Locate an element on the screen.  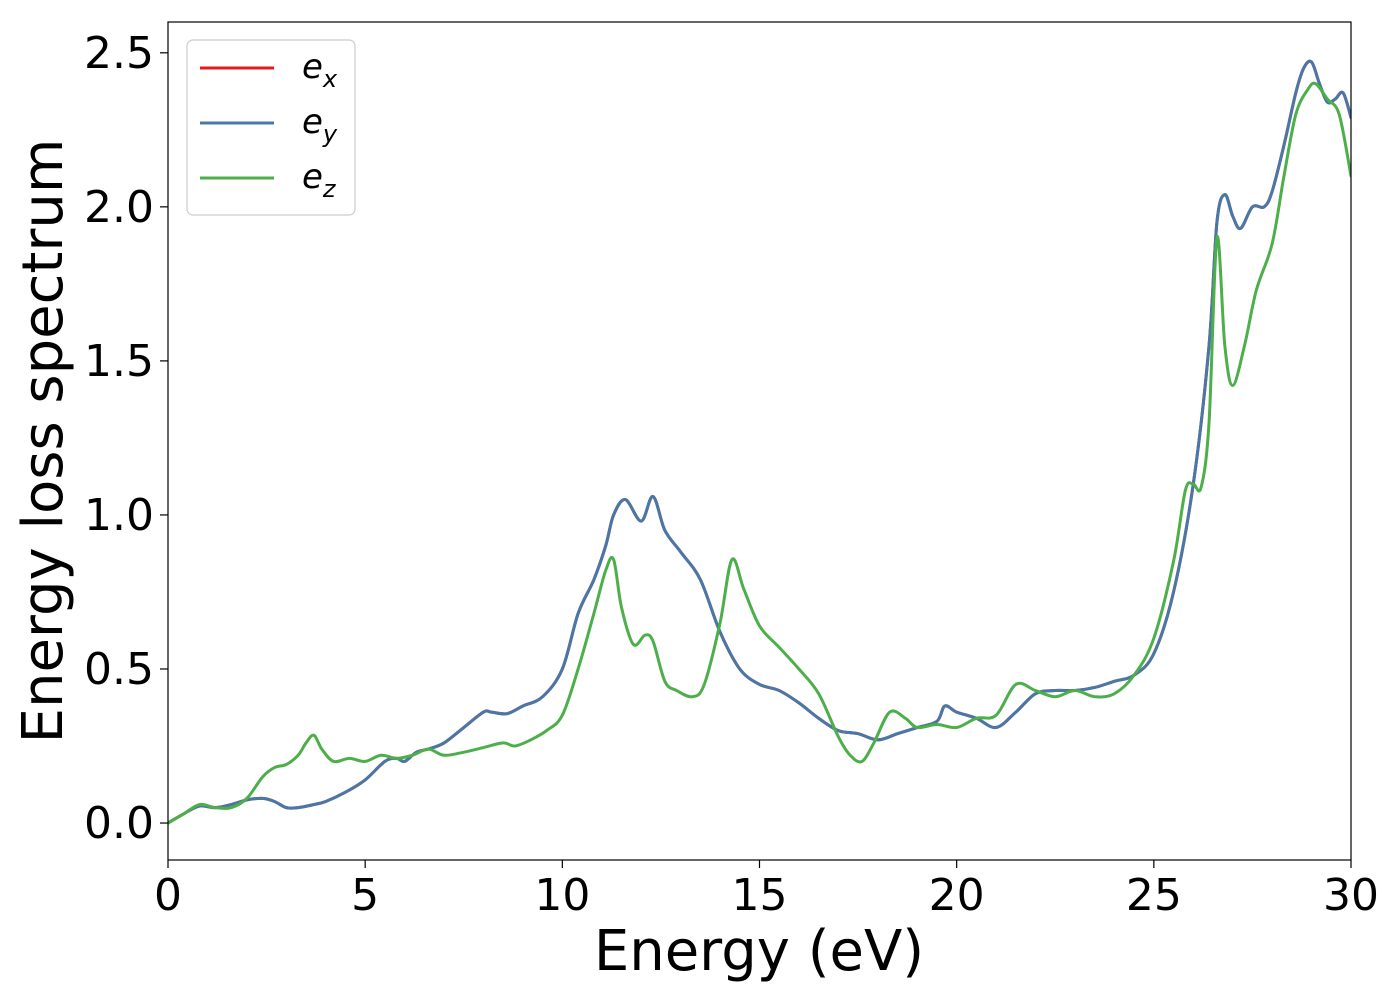
y-tick-label: 0.0 is located at coordinates (119, 823).